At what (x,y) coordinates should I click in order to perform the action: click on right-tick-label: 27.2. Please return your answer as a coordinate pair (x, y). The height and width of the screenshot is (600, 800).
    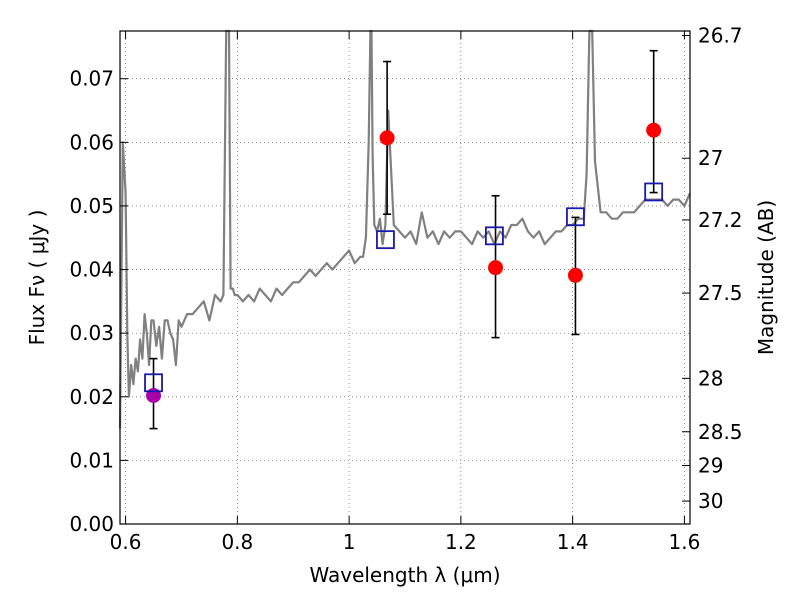
    Looking at the image, I should click on (720, 220).